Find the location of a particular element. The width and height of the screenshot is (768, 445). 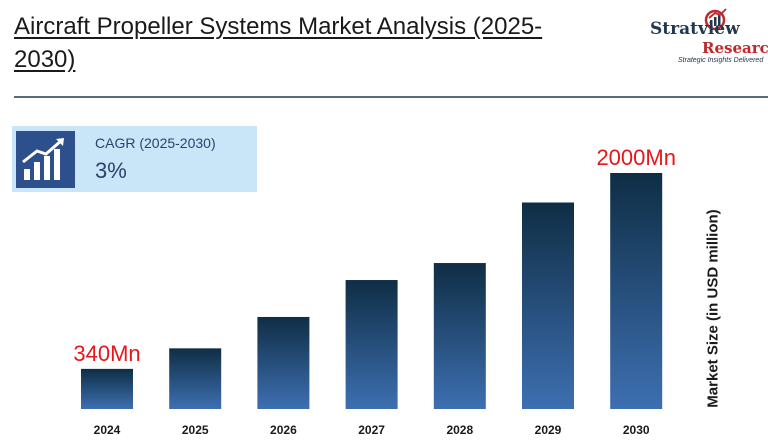

bar-2028 is located at coordinates (459, 336).